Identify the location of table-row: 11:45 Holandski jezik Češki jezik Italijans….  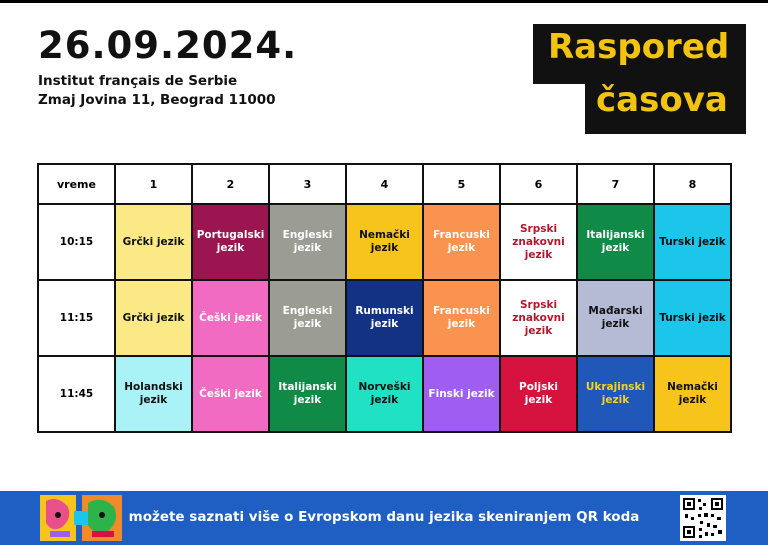
(384, 394).